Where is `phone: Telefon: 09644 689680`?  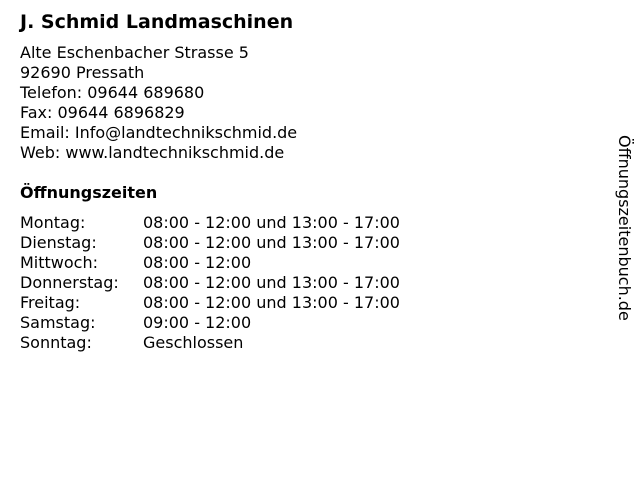 phone: Telefon: 09644 689680 is located at coordinates (112, 92).